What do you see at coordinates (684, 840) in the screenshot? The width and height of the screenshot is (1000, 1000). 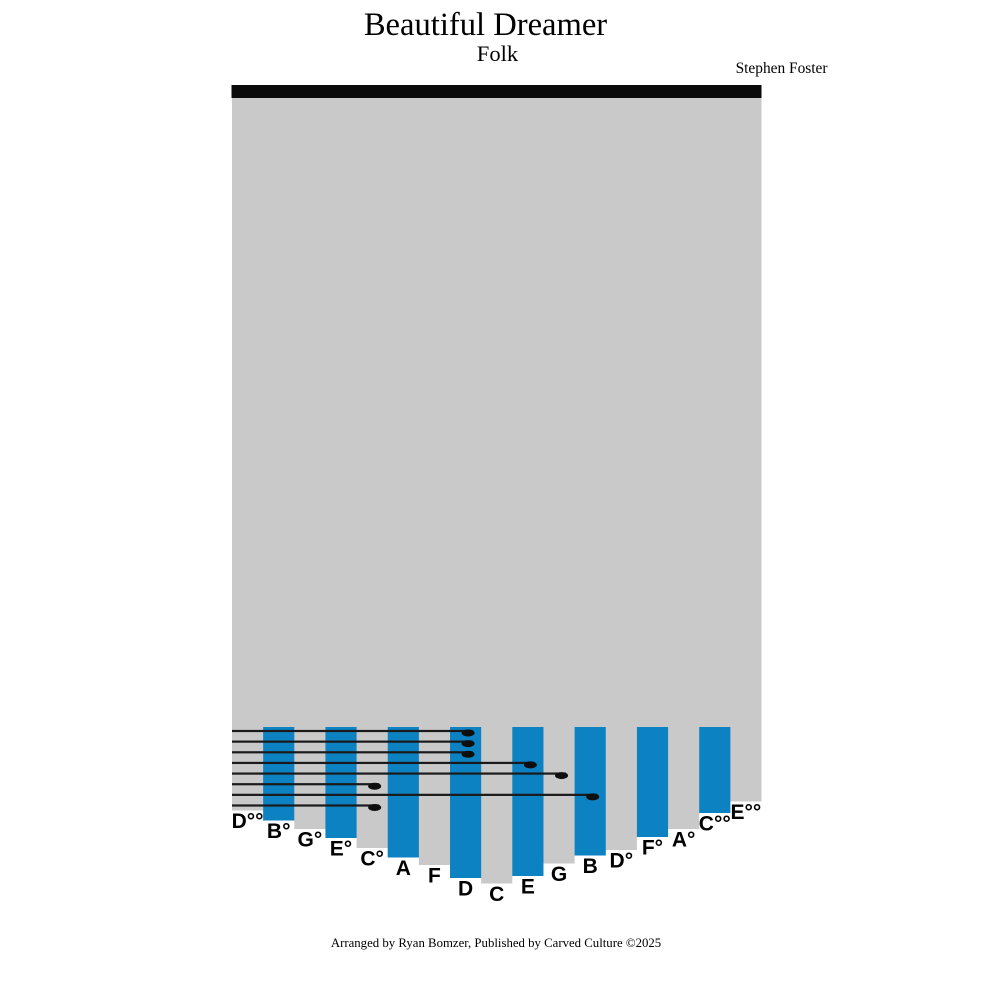 I see `svg-text: A°` at bounding box center [684, 840].